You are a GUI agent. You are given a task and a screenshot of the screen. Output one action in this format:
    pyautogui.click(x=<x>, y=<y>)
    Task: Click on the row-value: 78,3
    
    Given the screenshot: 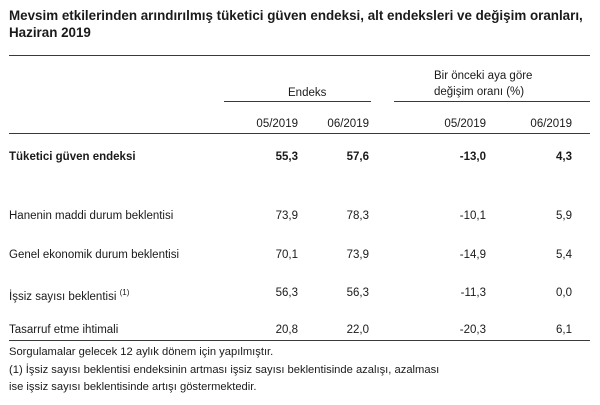 What is the action you would take?
    pyautogui.click(x=357, y=216)
    